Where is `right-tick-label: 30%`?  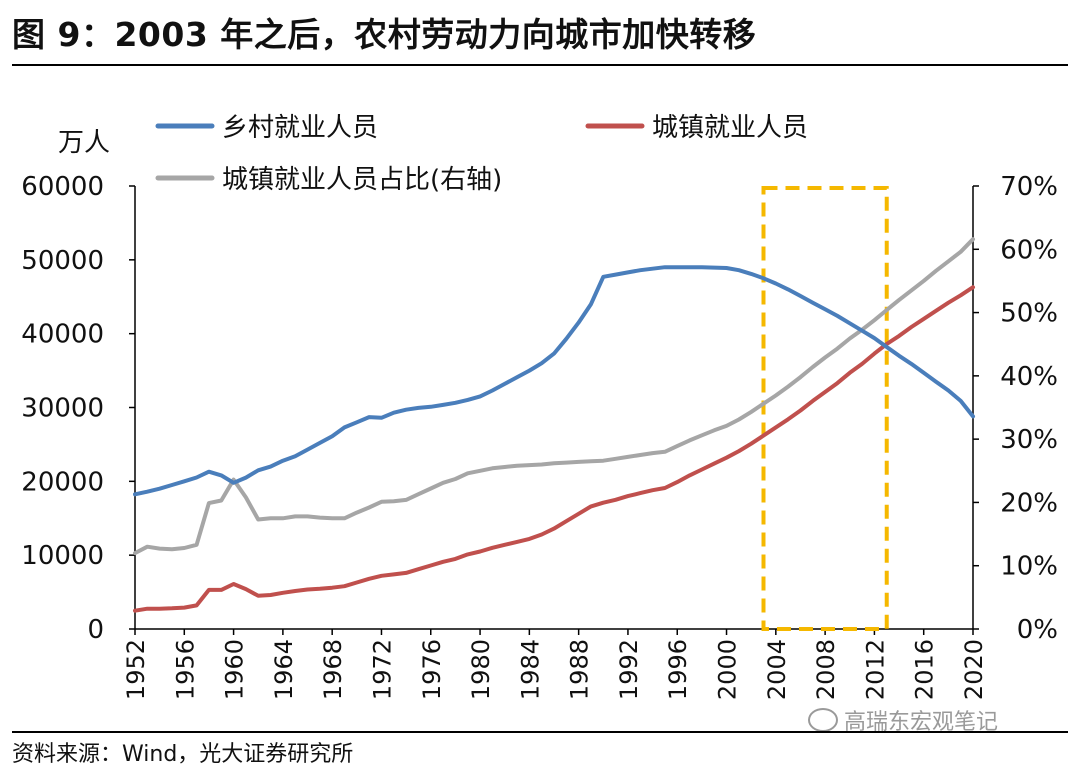
right-tick-label: 30% is located at coordinates (1029, 440).